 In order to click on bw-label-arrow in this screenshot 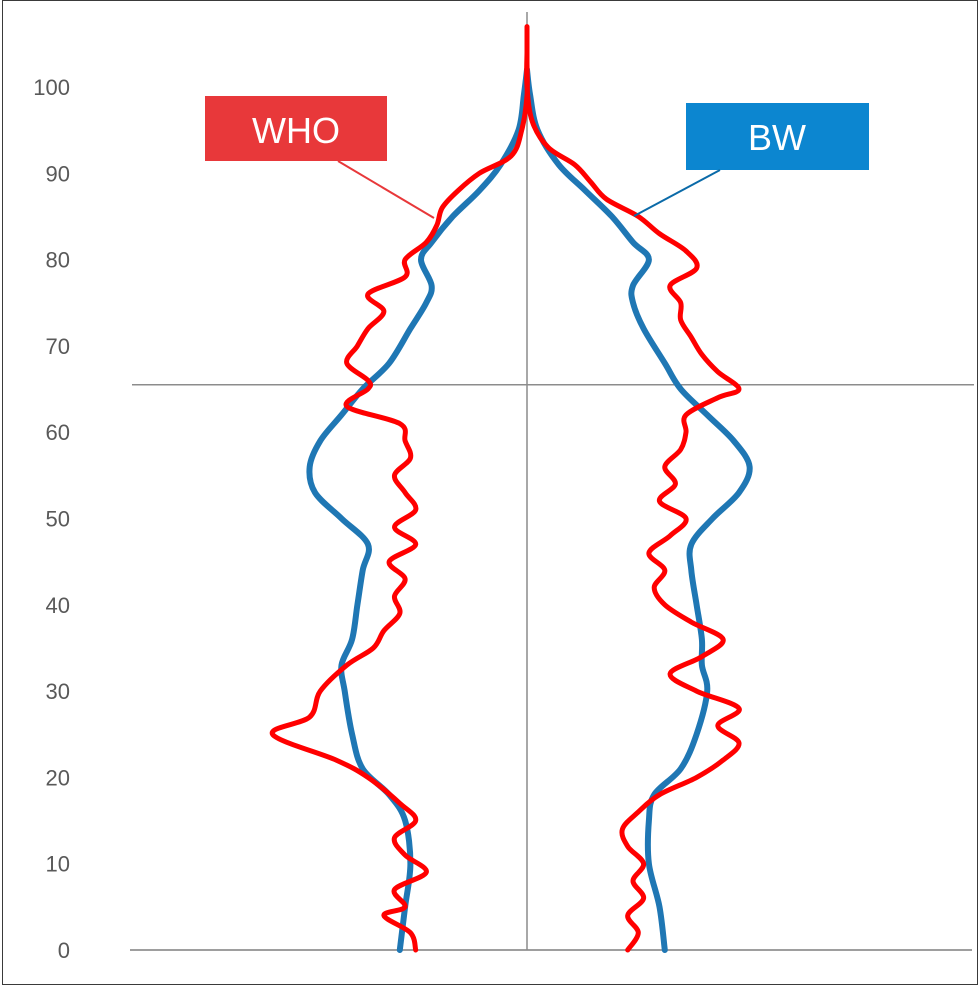, I will do `click(677, 193)`.